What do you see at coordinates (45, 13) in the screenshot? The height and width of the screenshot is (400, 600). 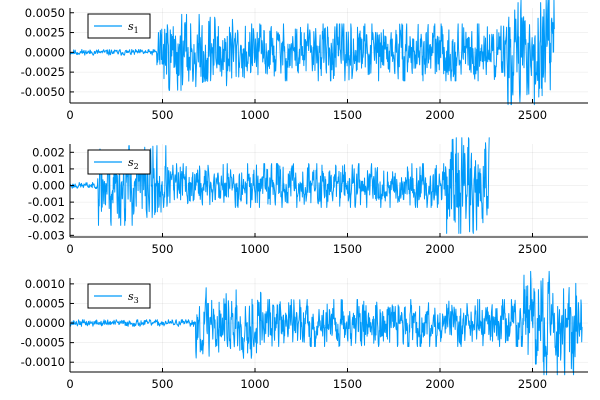 I see `y-tick-label: 0.0050` at bounding box center [45, 13].